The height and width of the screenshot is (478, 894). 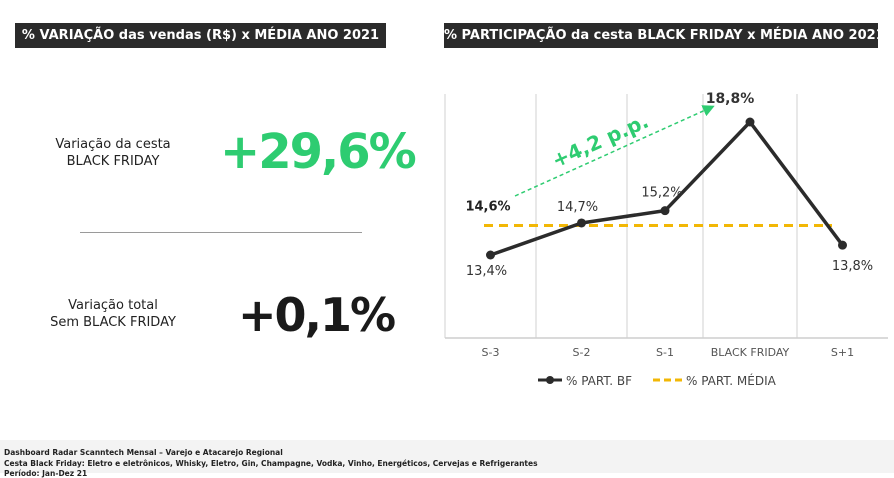 What do you see at coordinates (113, 153) in the screenshot?
I see `kpi-black-friday-label: Variação da cesta BLACK FRIDAY` at bounding box center [113, 153].